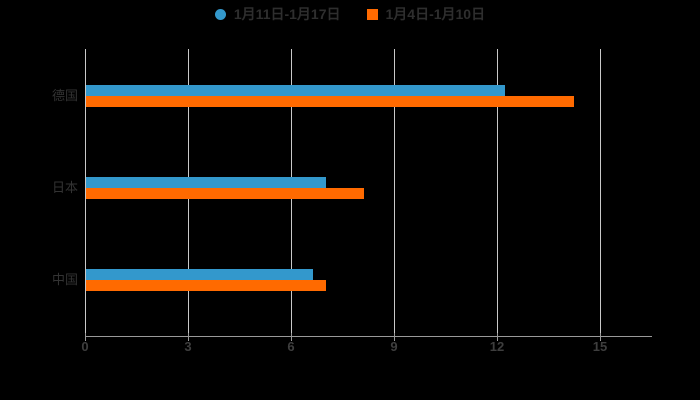  What do you see at coordinates (64, 279) in the screenshot?
I see `category-label: 中国` at bounding box center [64, 279].